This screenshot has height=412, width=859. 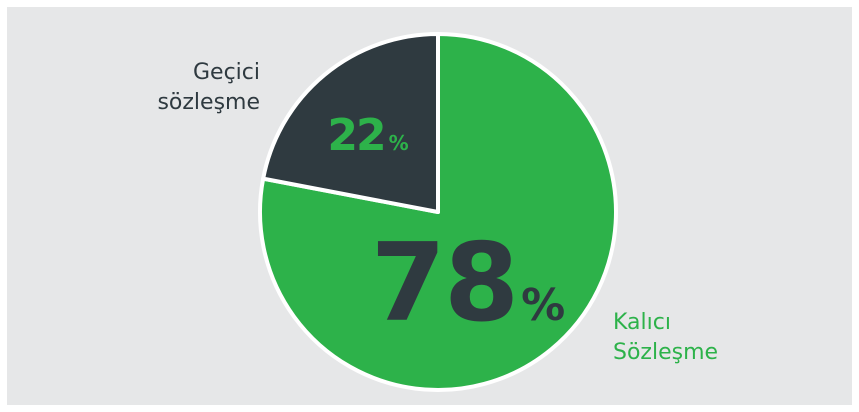 I want to click on value-number-kalici: 78, so click(x=444, y=283).